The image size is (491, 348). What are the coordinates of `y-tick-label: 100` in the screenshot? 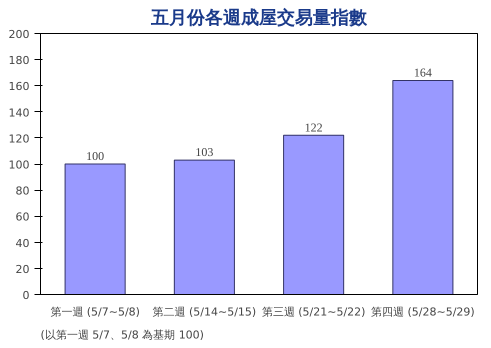 It's located at (19, 165).